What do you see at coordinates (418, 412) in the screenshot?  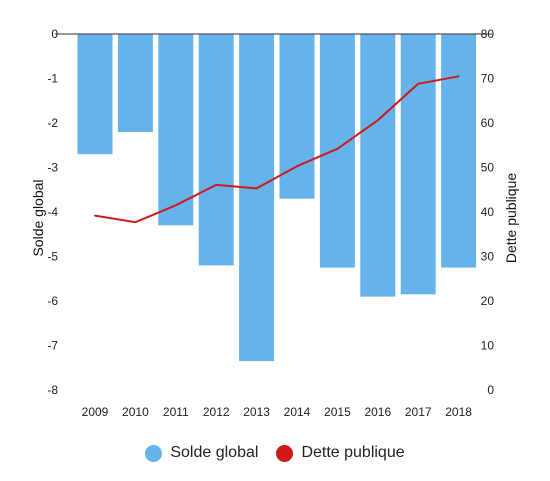 I see `x-tick-label: 2017` at bounding box center [418, 412].